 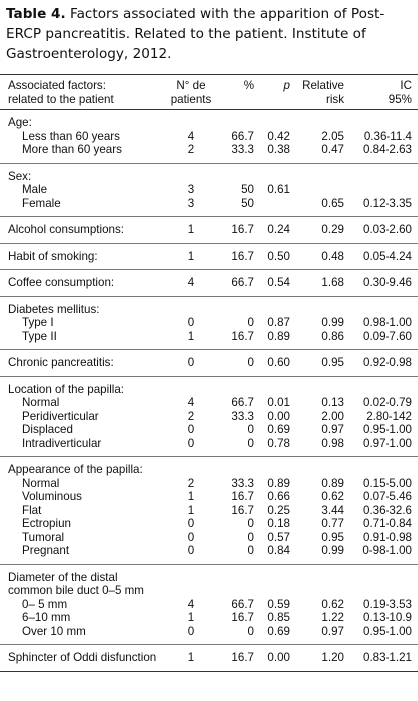 I want to click on cell: 0.84, so click(x=278, y=550).